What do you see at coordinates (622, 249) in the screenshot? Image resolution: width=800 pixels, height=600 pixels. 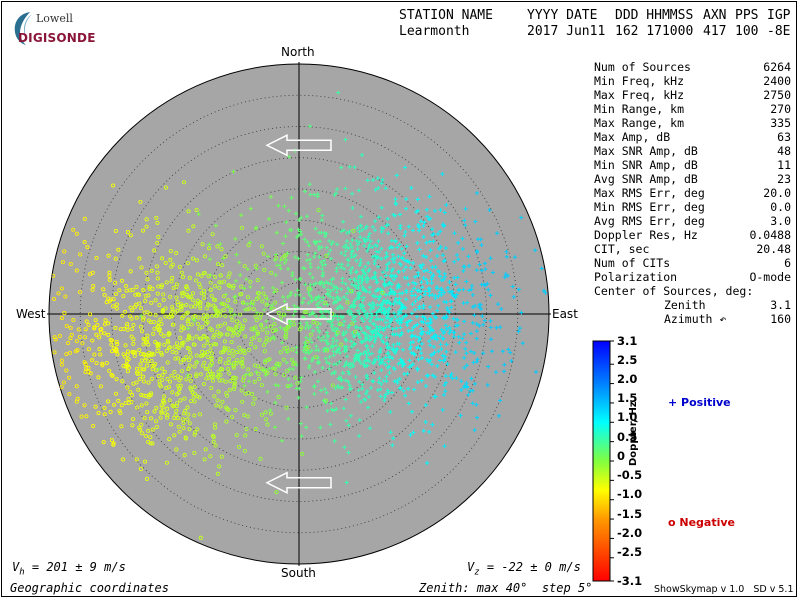 I see `stat-label: CIT, sec` at bounding box center [622, 249].